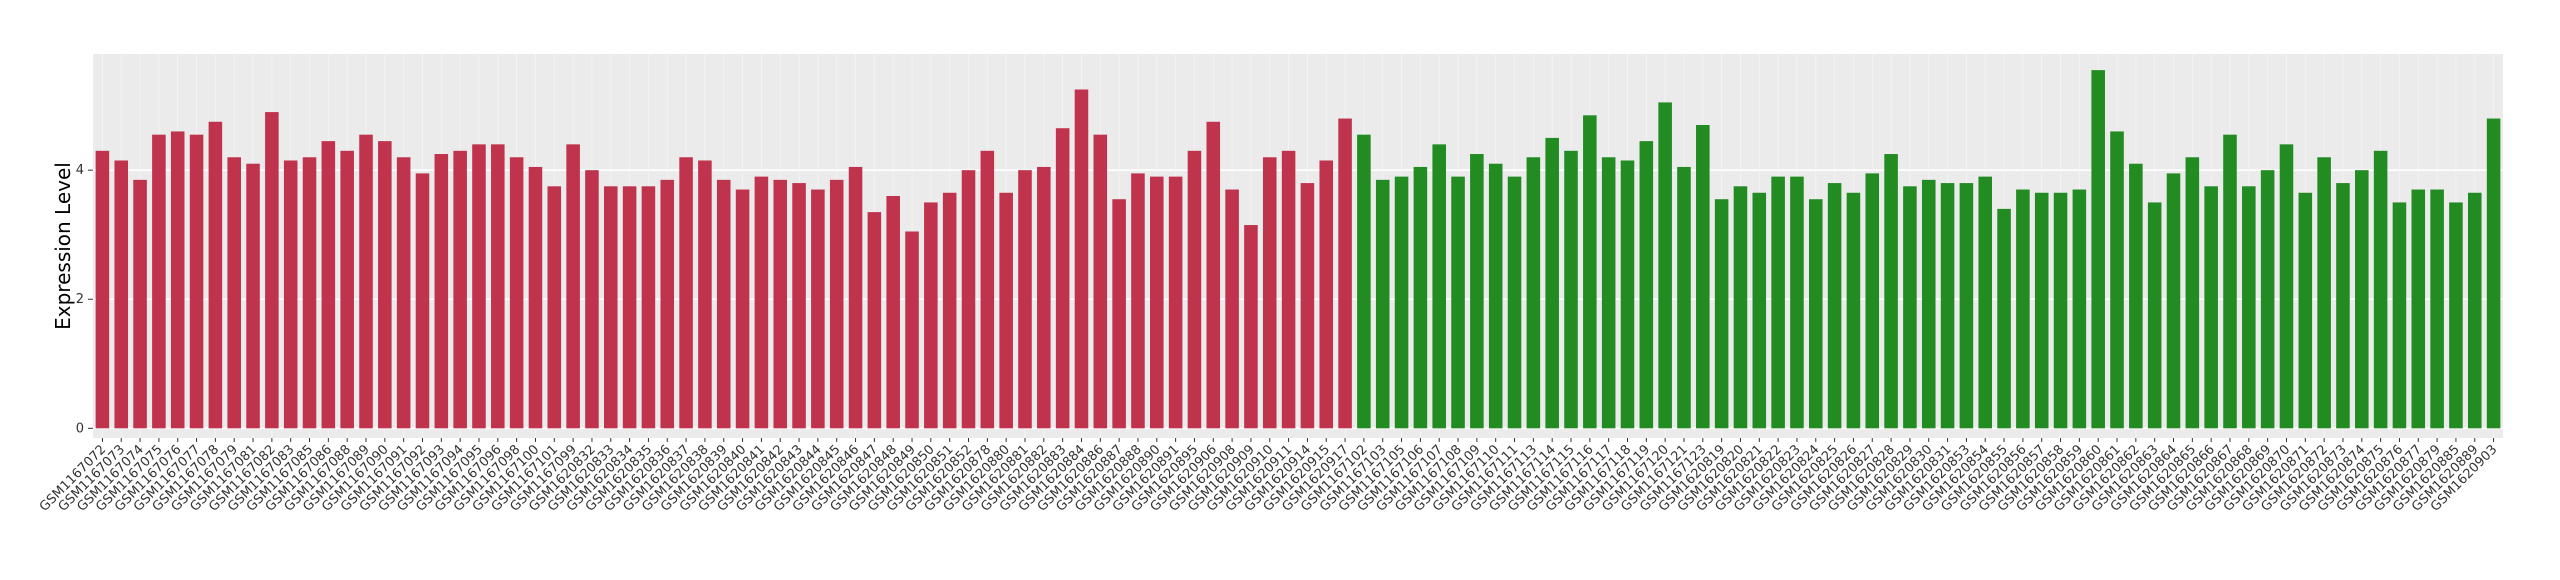 The width and height of the screenshot is (2560, 580). Describe the element at coordinates (80, 170) in the screenshot. I see `y-tick-label: 4` at that location.